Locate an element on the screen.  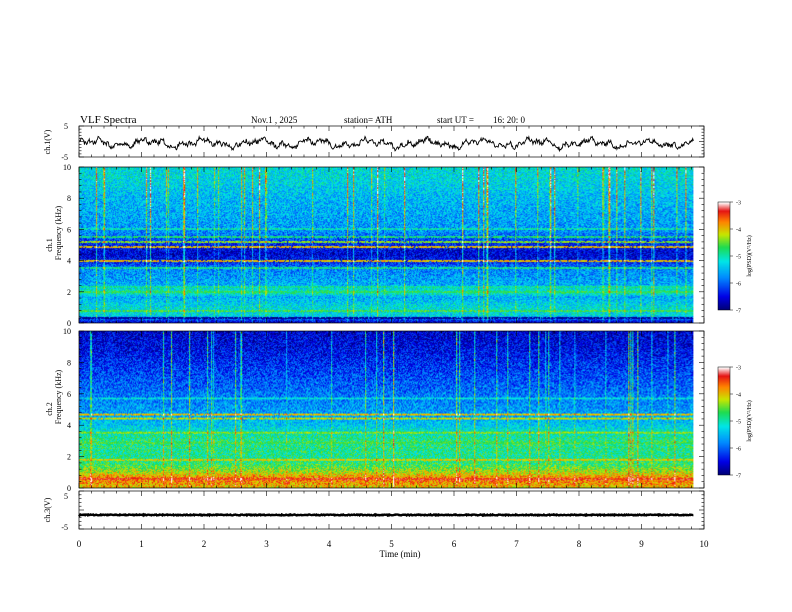
ch1-waveform-panel: 5 -5 ch.1(V) is located at coordinates (374, 142).